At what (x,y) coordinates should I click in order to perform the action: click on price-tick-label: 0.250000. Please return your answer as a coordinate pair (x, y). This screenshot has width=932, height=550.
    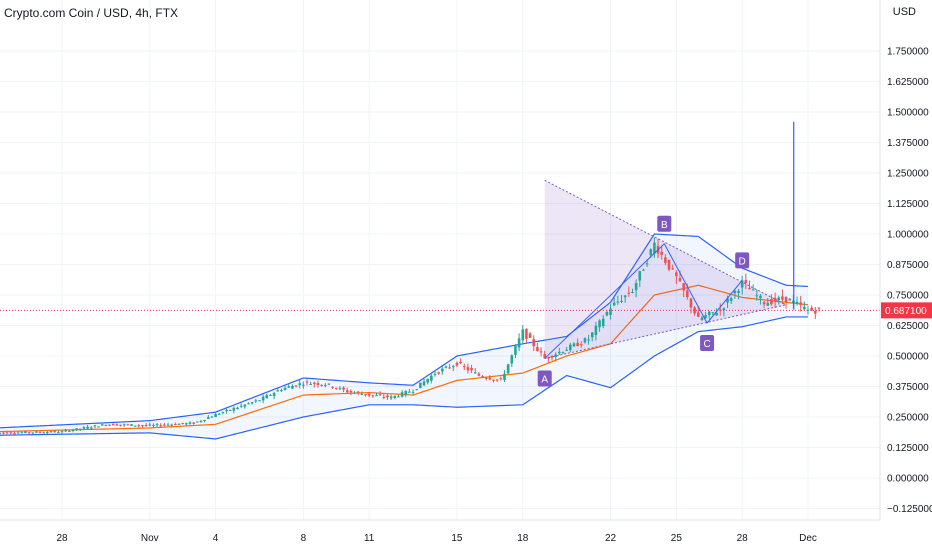
    Looking at the image, I should click on (908, 418).